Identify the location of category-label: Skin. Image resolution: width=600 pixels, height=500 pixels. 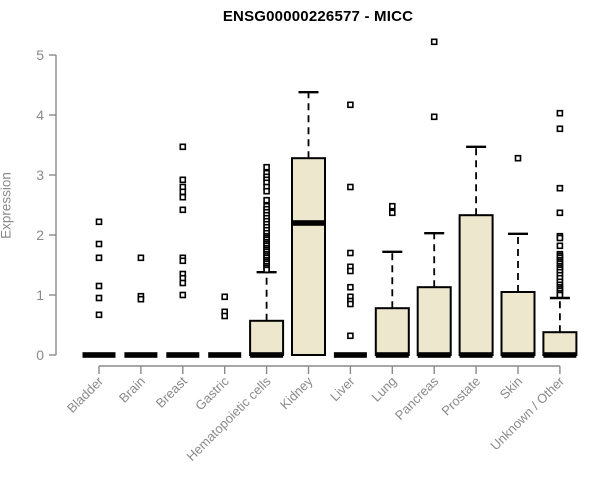
(511, 388).